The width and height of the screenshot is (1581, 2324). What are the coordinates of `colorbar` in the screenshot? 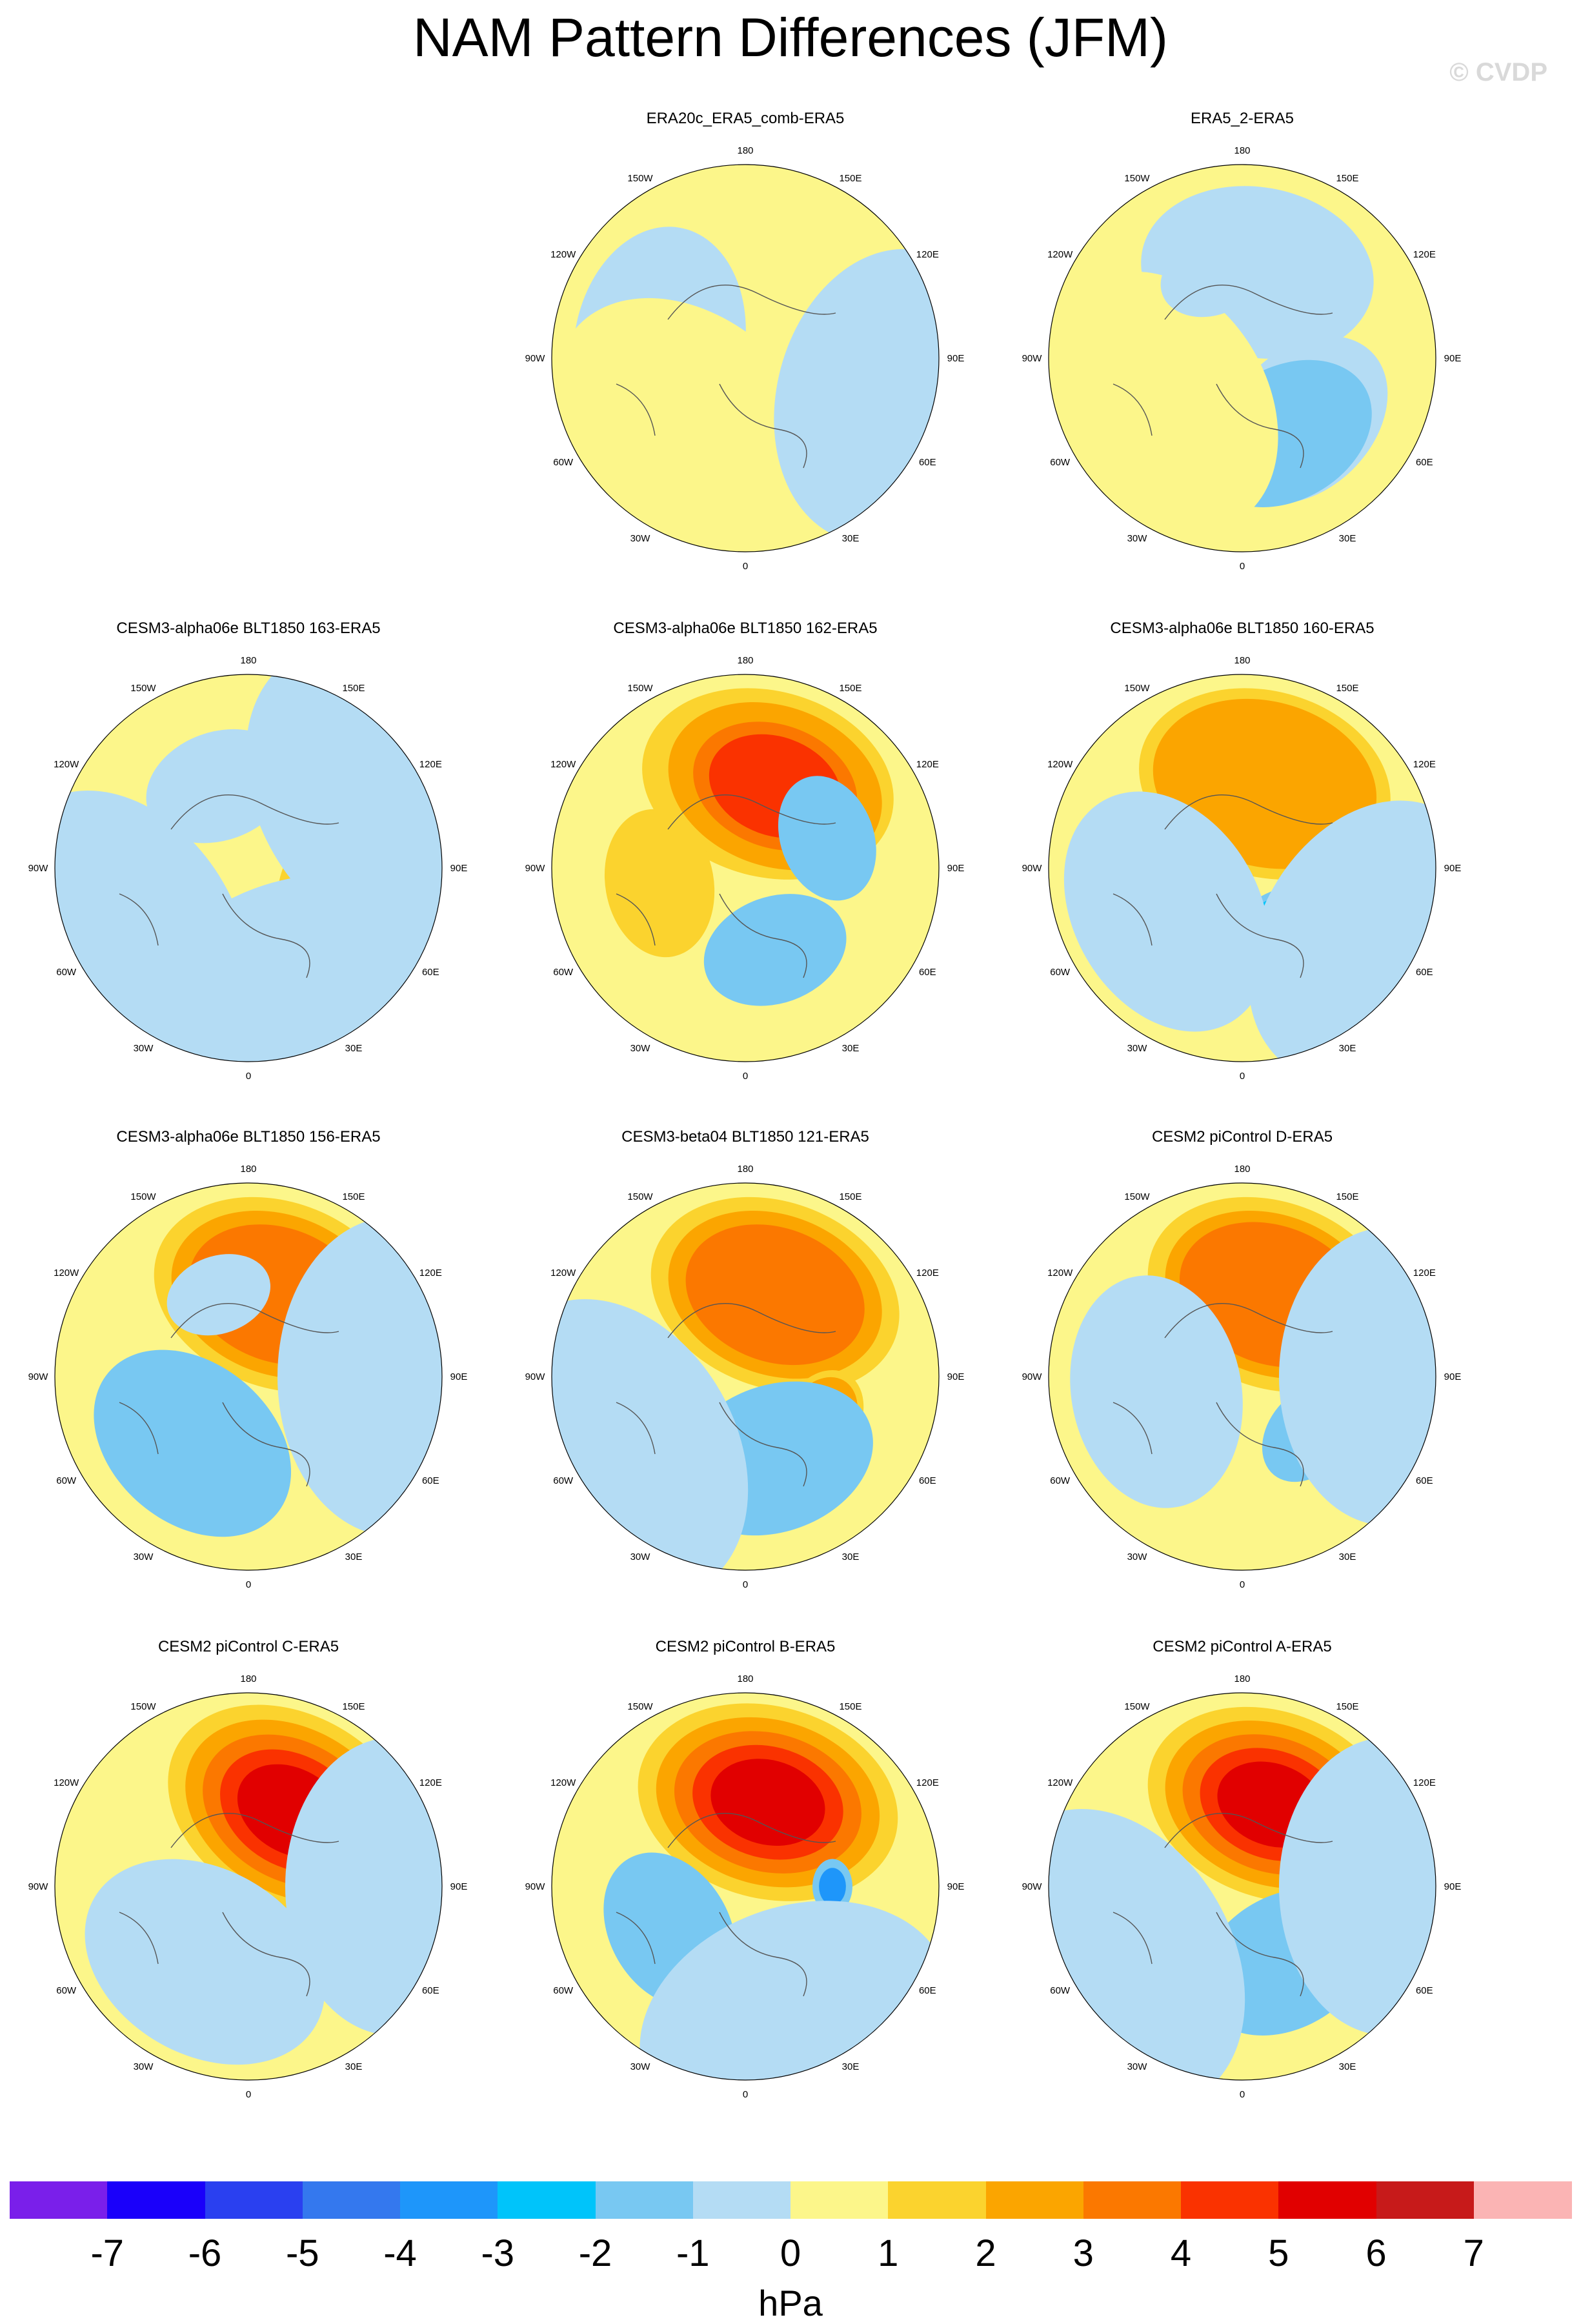 It's located at (791, 2200).